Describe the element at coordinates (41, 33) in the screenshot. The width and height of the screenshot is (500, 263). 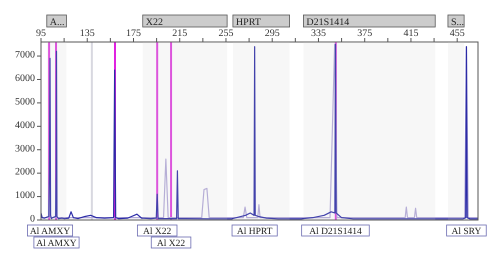
I see `x-tick-label: 95` at that location.